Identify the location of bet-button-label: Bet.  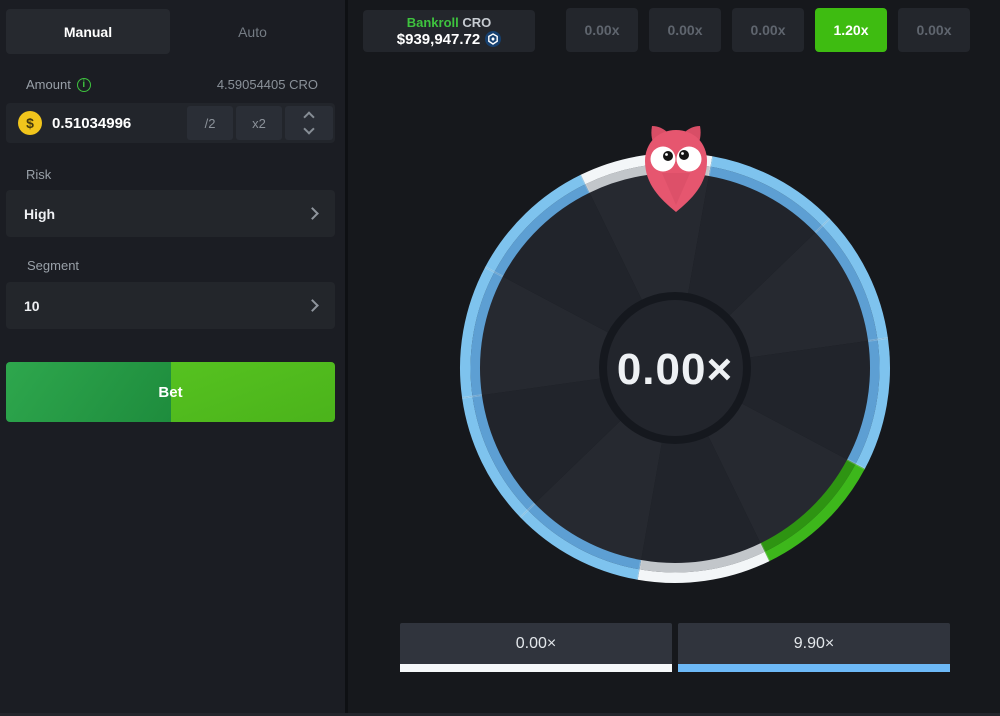
(170, 392).